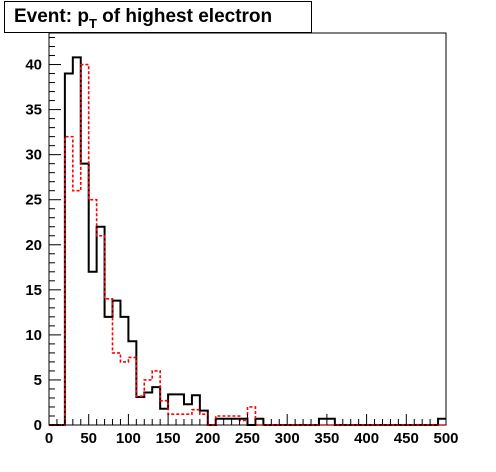  What do you see at coordinates (366, 438) in the screenshot?
I see `x-tick-label: 400` at bounding box center [366, 438].